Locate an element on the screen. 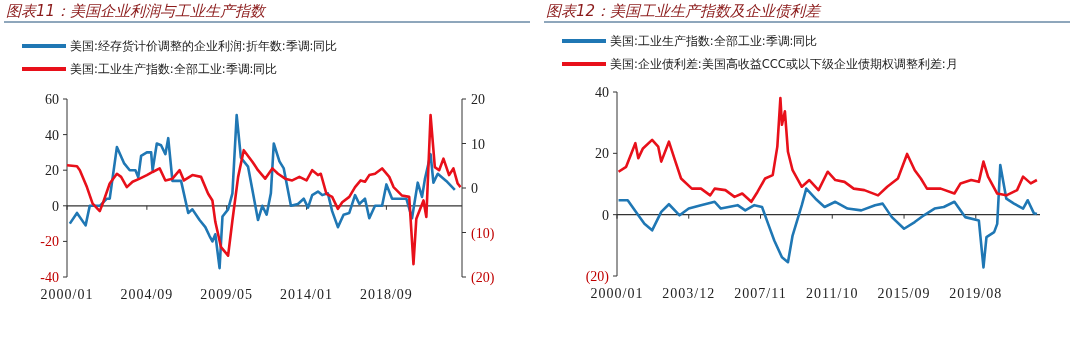 Image resolution: width=1080 pixels, height=344 pixels. chart-title: 图表11：美国企业利润与工业生产指数 is located at coordinates (137, 11).